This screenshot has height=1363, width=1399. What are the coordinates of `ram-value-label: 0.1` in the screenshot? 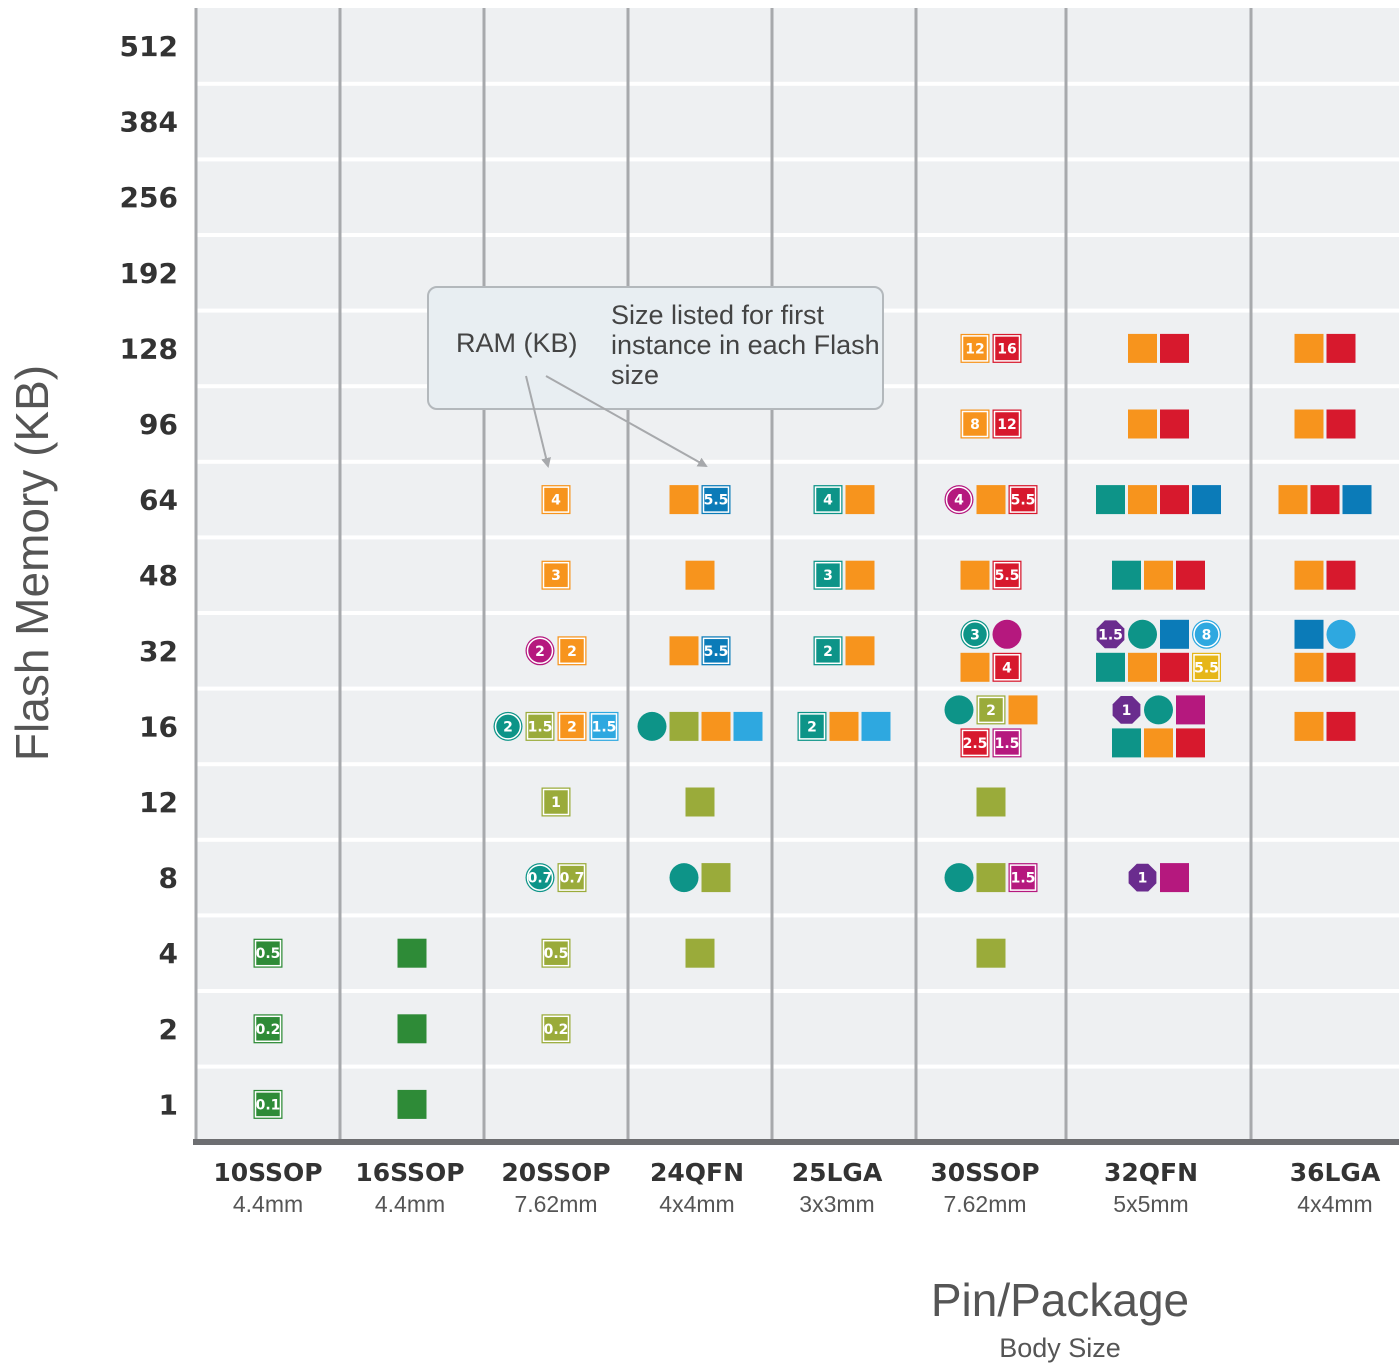 It's located at (268, 1105).